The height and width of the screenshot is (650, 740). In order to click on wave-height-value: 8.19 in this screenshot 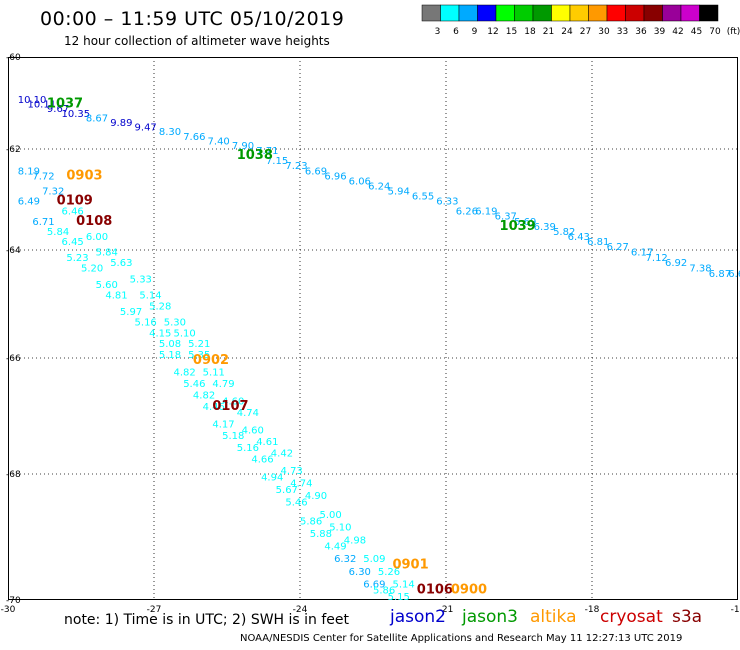, I will do `click(29, 171)`.